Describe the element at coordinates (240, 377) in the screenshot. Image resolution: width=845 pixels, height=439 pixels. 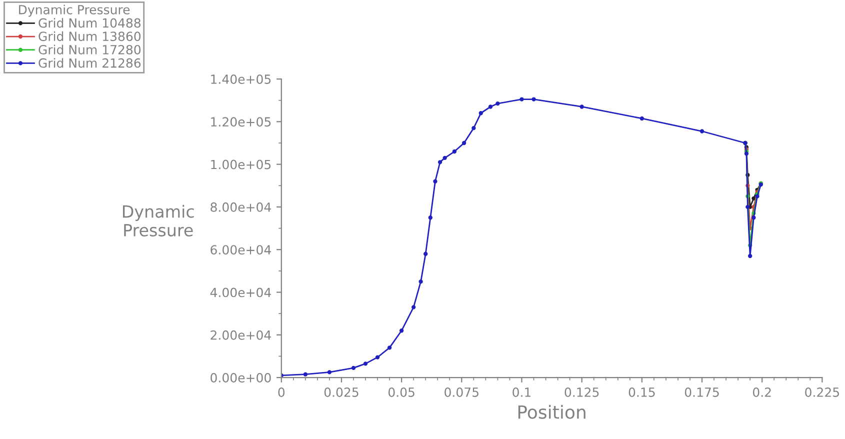
I see `y-tick-label: 0.00e+00` at that location.